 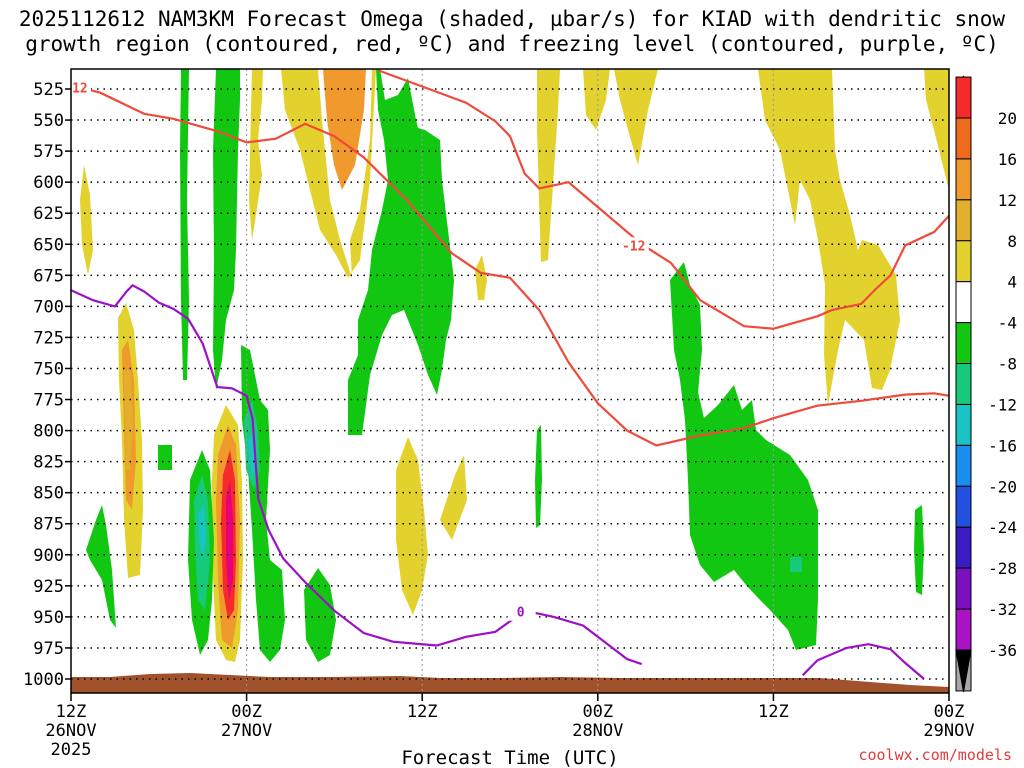 What do you see at coordinates (1012, 282) in the screenshot?
I see `colorbar-label: 4` at bounding box center [1012, 282].